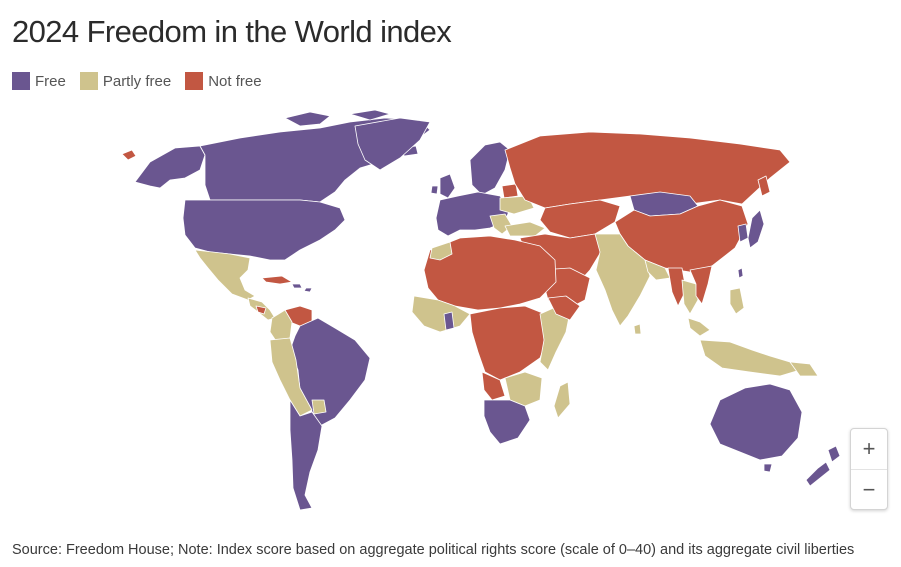 The image size is (901, 567). What do you see at coordinates (21, 81) in the screenshot?
I see `legend-swatch-free` at bounding box center [21, 81].